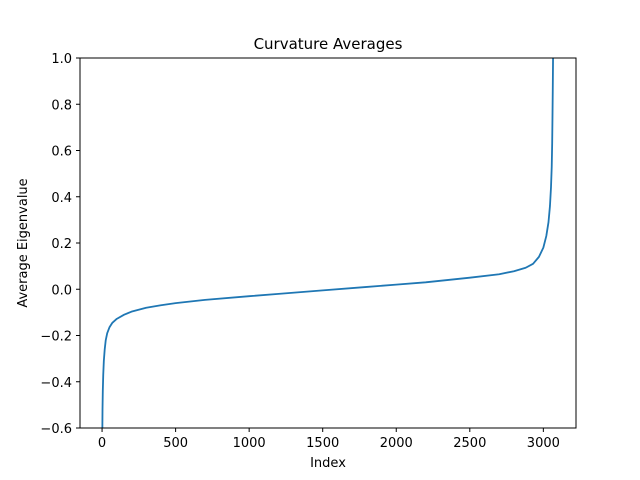 The height and width of the screenshot is (480, 640). I want to click on x-axis: 0 500 1000 1500 2000 2500 3000, so click(329, 439).